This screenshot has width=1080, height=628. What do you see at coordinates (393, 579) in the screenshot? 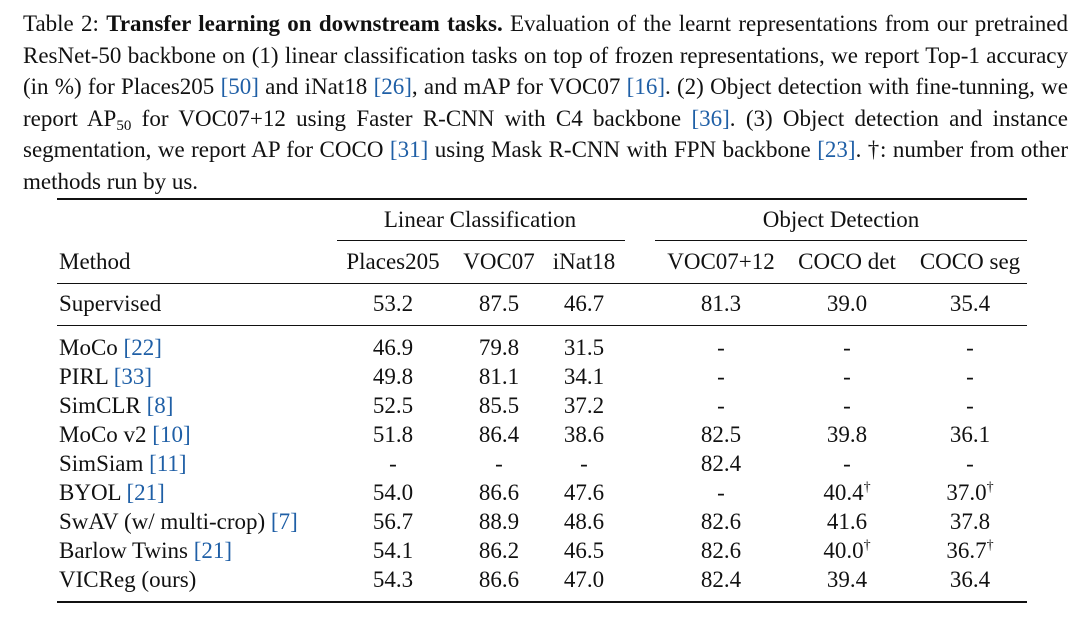
I see `table-cell: 54.3` at bounding box center [393, 579].